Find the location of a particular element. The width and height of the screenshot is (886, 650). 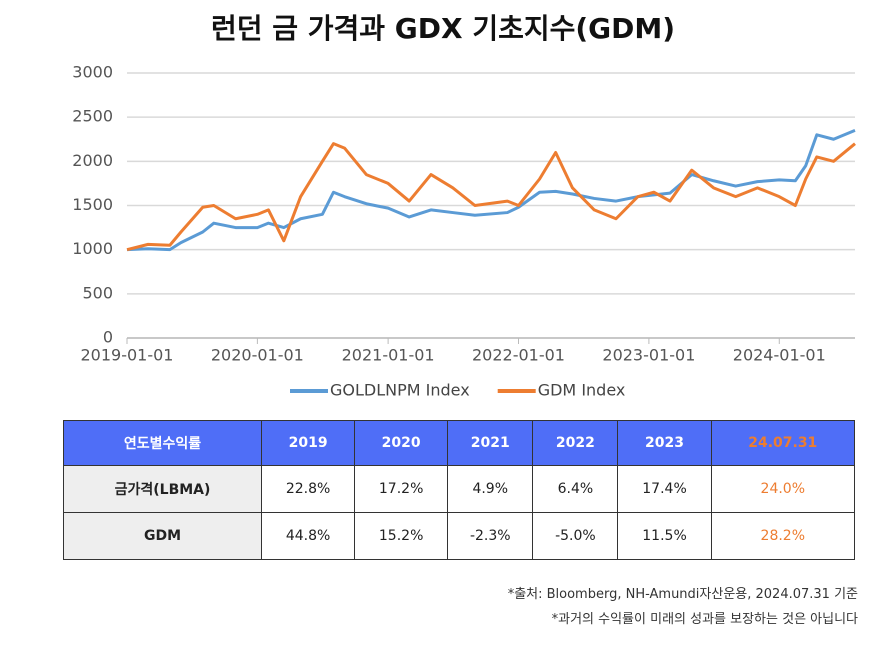

y-tick-label: 3000 is located at coordinates (92, 72).